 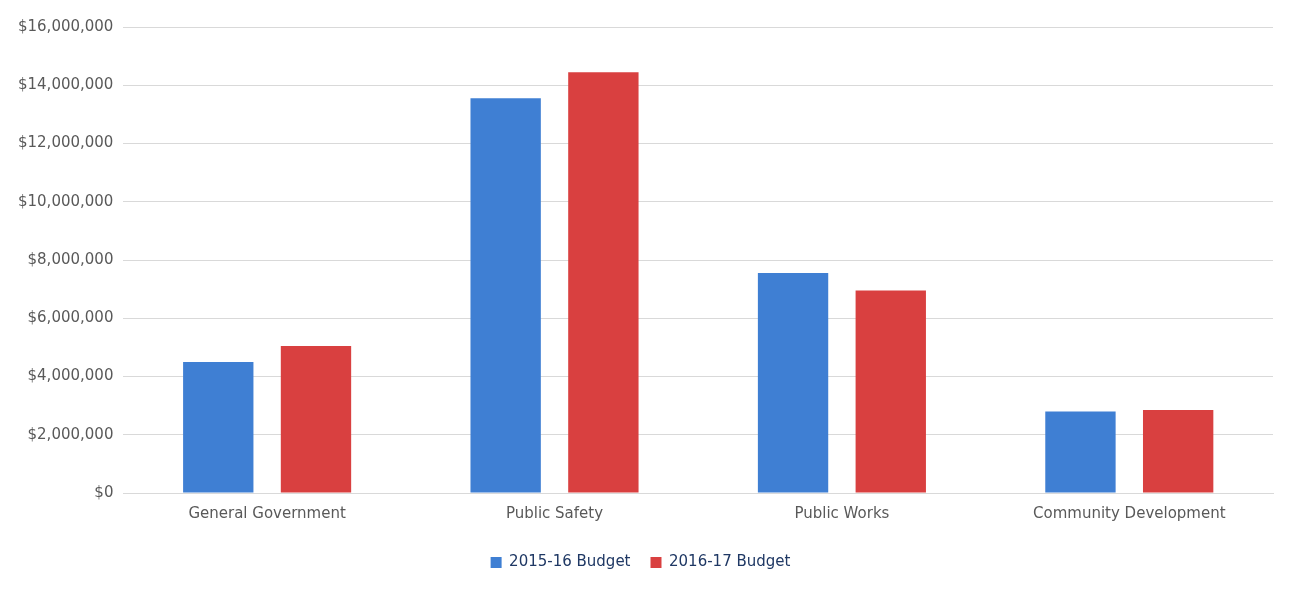 I want to click on x-tick-label: General Government, so click(x=267, y=512).